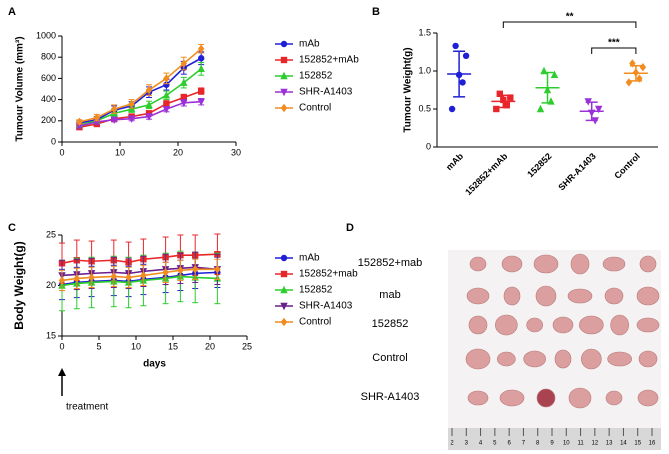 Image resolution: width=669 pixels, height=454 pixels. What do you see at coordinates (424, 108) in the screenshot?
I see `y-tick-label: 0.5` at bounding box center [424, 108].